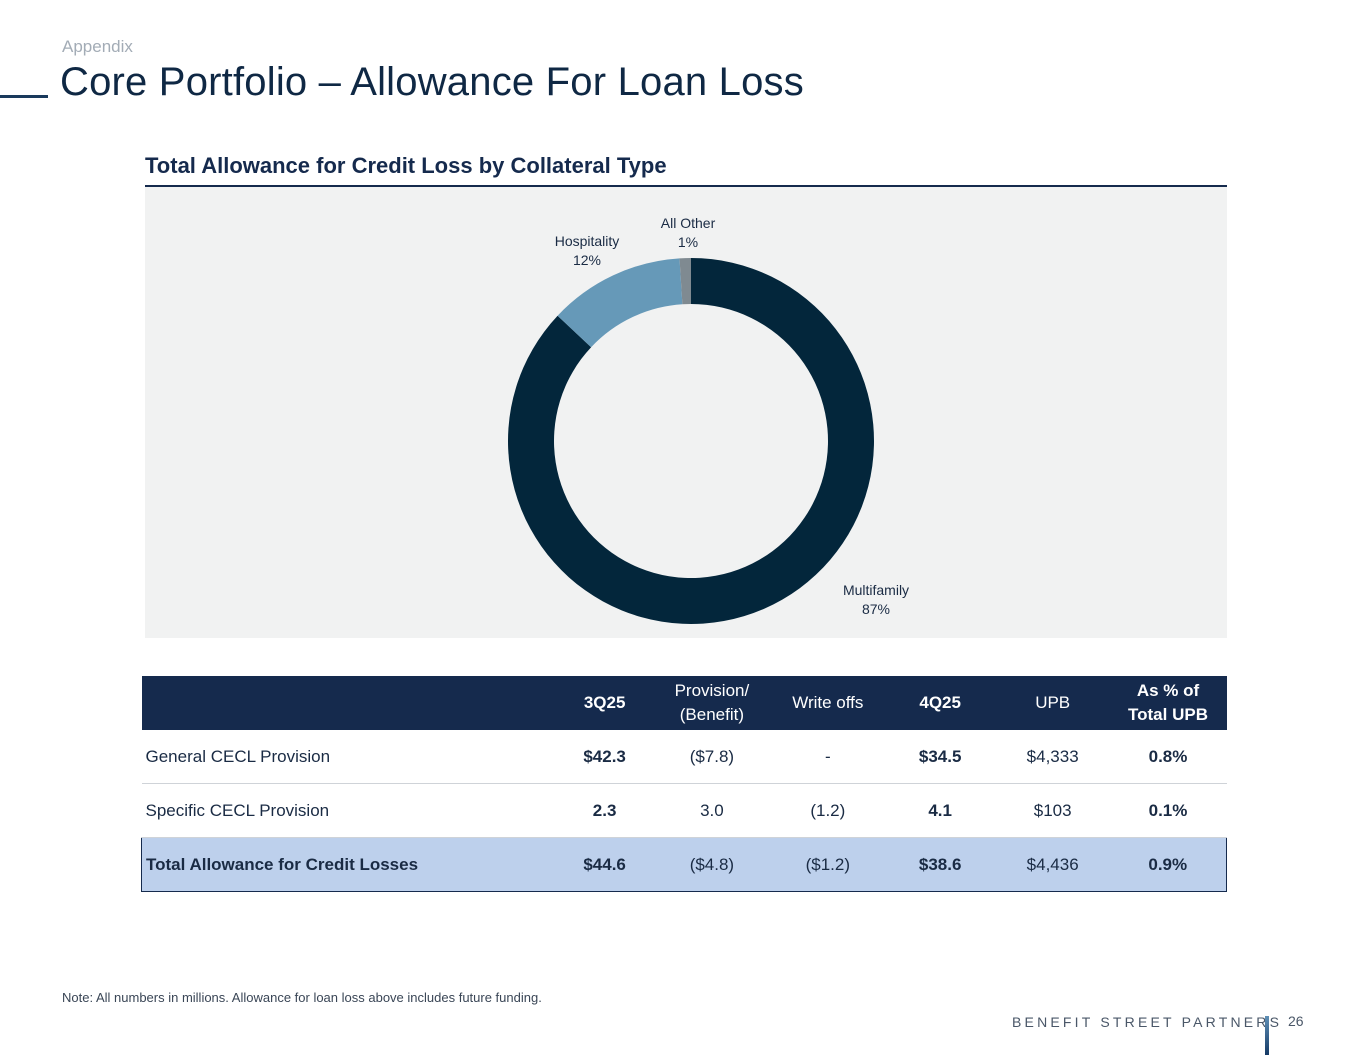 The height and width of the screenshot is (1055, 1365). What do you see at coordinates (97, 46) in the screenshot?
I see `section-label: Appendix` at bounding box center [97, 46].